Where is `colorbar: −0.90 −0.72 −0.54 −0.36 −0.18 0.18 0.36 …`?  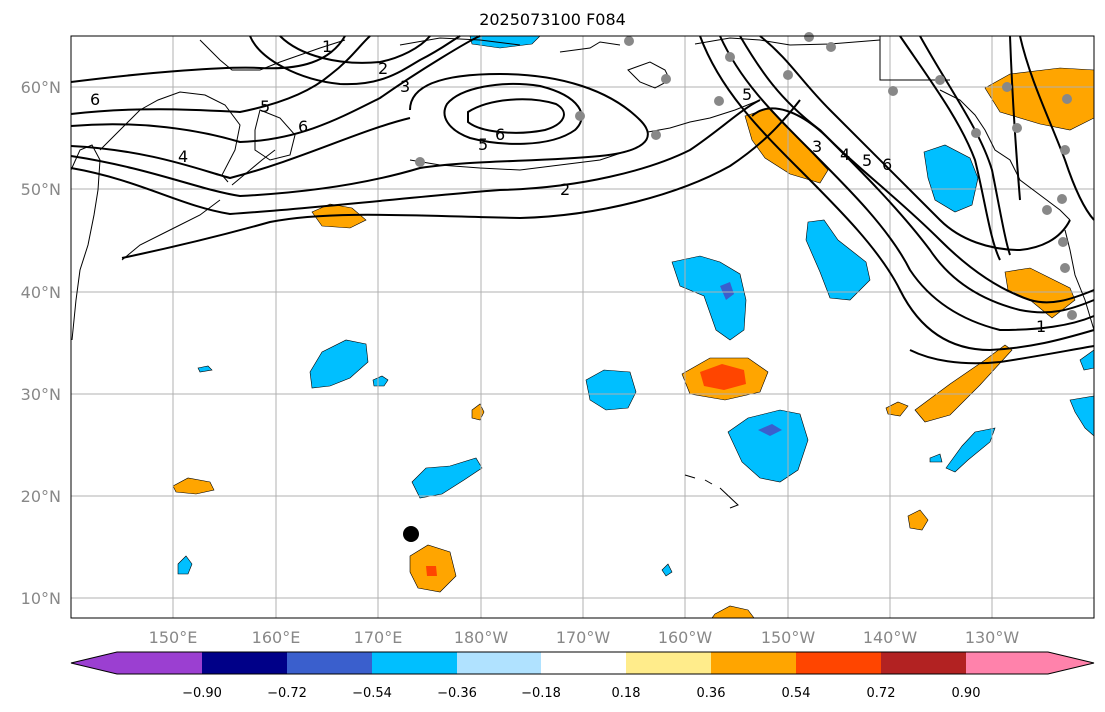 colorbar: −0.90 −0.72 −0.54 −0.36 −0.18 0.18 0.36 … is located at coordinates (582, 676).